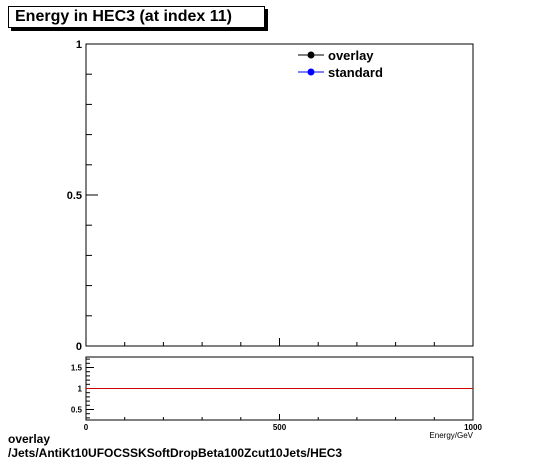 This screenshot has width=546, height=462. What do you see at coordinates (77, 410) in the screenshot?
I see `ratio-y-tick-label: 0.5` at bounding box center [77, 410].